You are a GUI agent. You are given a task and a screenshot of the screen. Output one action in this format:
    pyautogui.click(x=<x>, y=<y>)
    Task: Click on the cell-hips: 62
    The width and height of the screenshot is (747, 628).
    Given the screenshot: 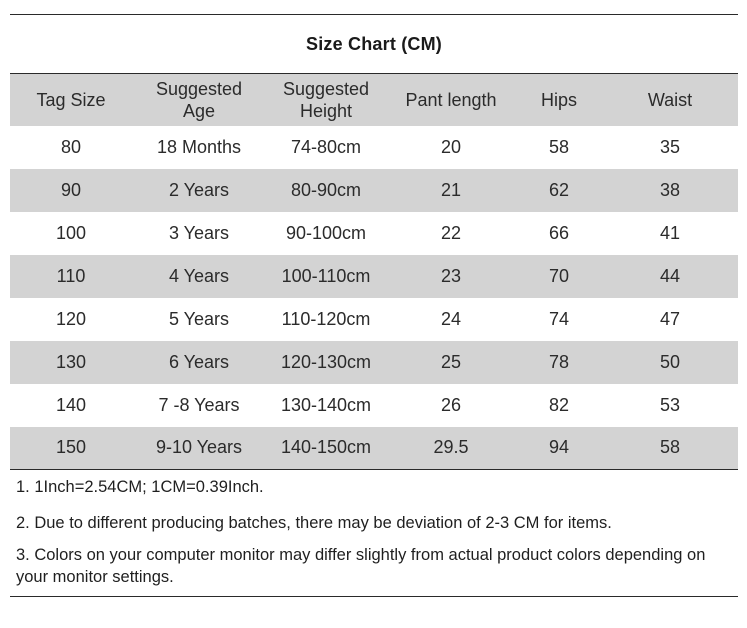 What is the action you would take?
    pyautogui.click(x=559, y=189)
    